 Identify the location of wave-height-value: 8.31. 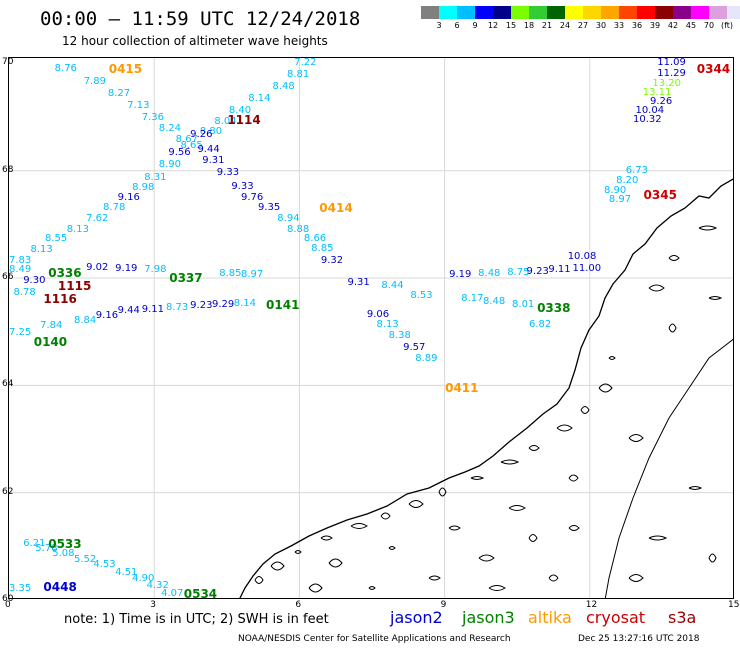
(155, 177).